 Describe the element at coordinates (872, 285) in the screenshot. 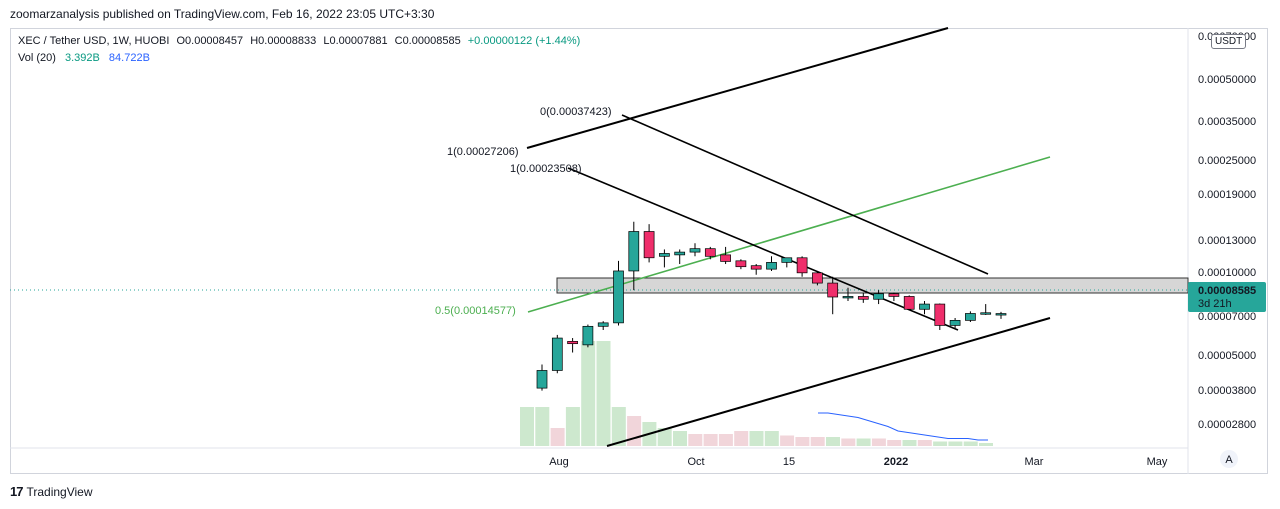

I see `support-zone` at that location.